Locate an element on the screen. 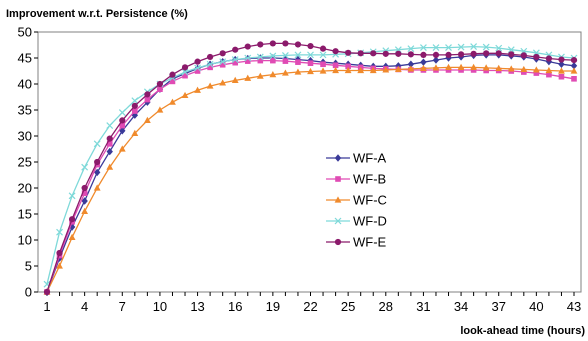 The height and width of the screenshot is (341, 588). x-tick-label: 4 is located at coordinates (84, 306).